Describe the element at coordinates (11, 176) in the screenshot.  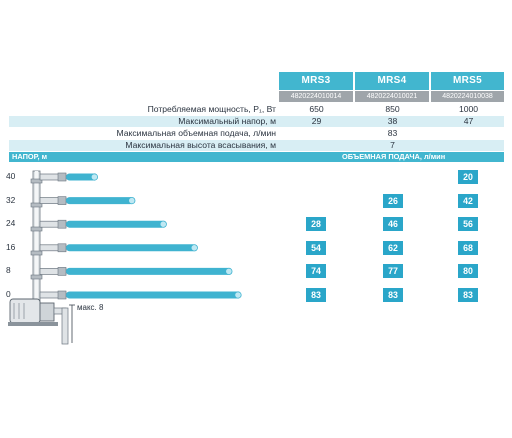
I see `head-tick-40: 40` at that location.